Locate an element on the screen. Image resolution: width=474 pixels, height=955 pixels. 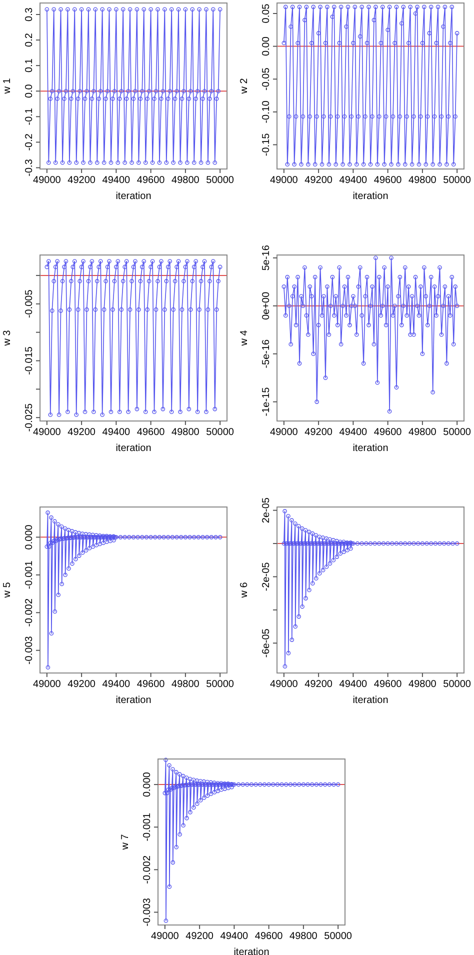
y-axis-title: w 5 is located at coordinates (7, 590).